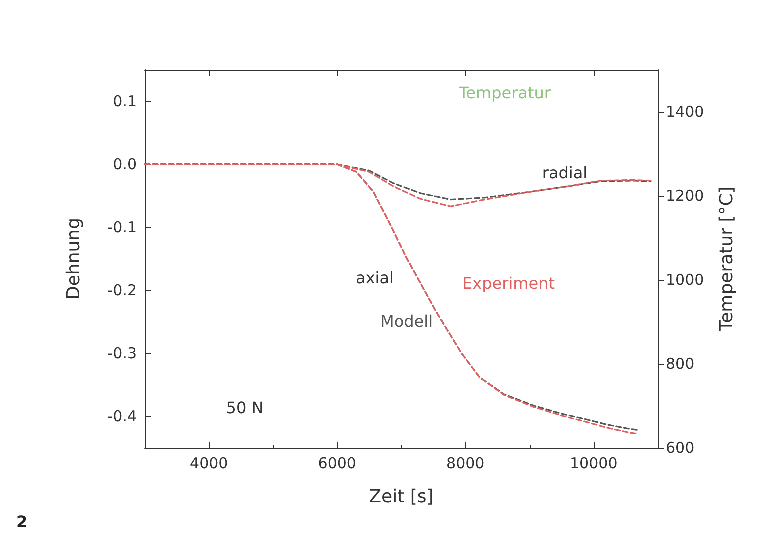 The height and width of the screenshot is (541, 766). Describe the element at coordinates (122, 417) in the screenshot. I see `y-tick-label: -0.4` at that location.